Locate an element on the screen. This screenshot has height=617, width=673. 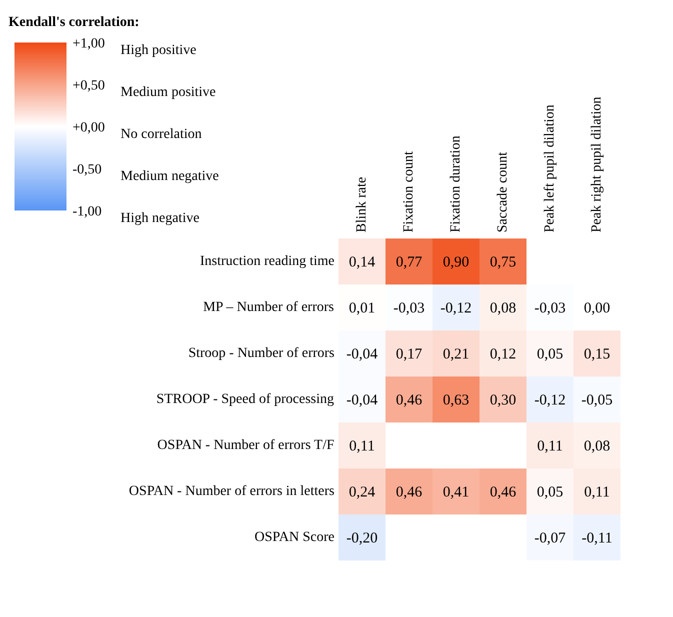
y-tick-label: OSPAN Score is located at coordinates (294, 537).